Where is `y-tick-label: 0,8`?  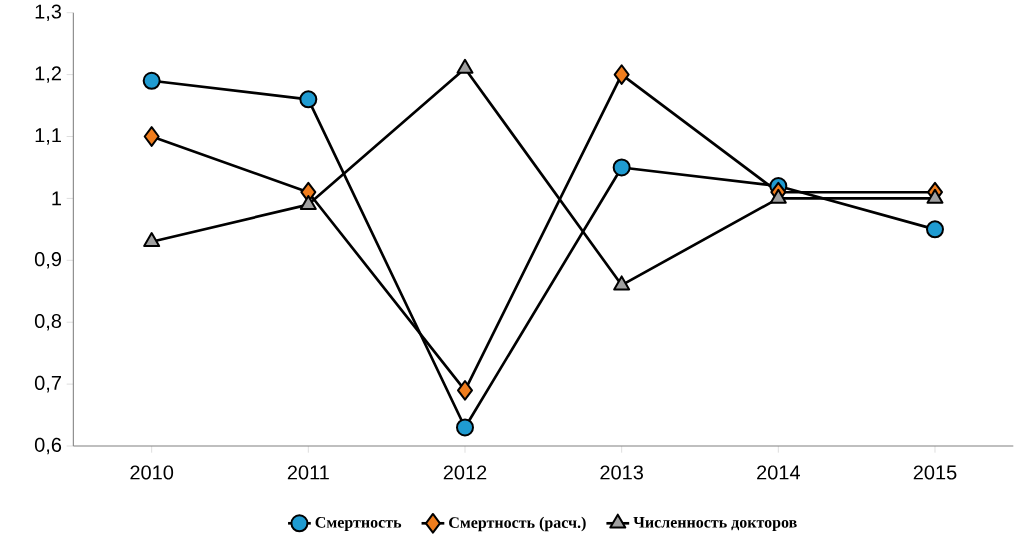 y-tick-label: 0,8 is located at coordinates (48, 322).